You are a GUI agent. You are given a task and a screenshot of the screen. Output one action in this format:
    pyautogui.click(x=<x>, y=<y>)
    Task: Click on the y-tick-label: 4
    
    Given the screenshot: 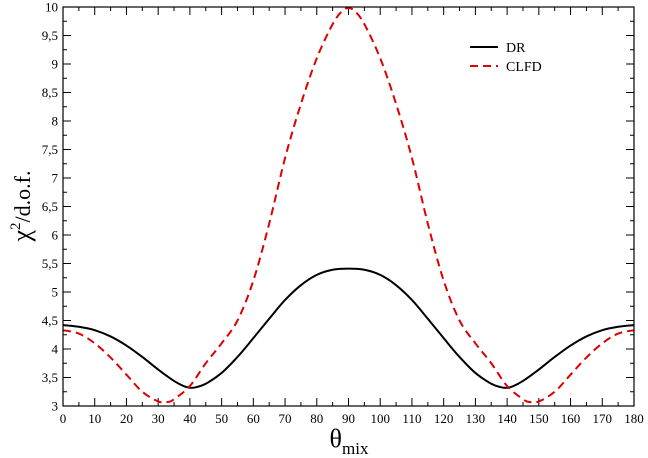 What is the action you would take?
    pyautogui.click(x=55, y=349)
    